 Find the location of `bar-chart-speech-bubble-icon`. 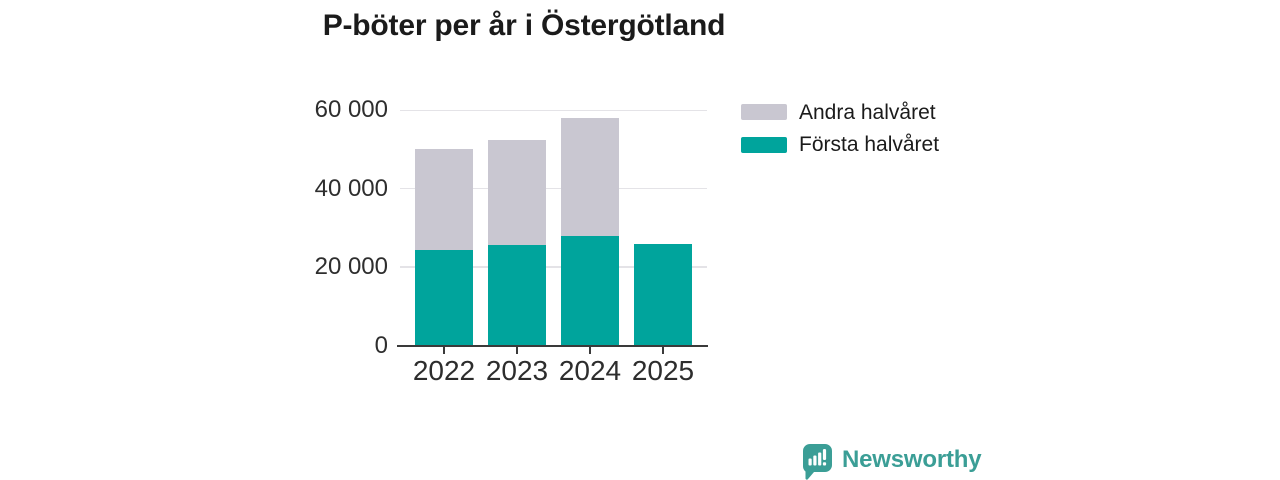

bar-chart-speech-bubble-icon is located at coordinates (817, 462).